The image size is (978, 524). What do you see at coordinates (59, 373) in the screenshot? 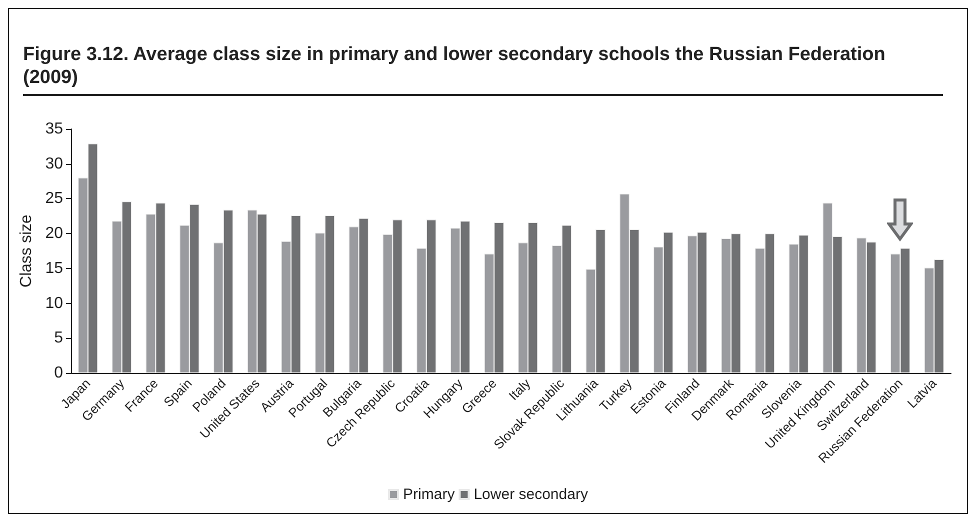
I see `y-tick-label: 0` at bounding box center [59, 373].